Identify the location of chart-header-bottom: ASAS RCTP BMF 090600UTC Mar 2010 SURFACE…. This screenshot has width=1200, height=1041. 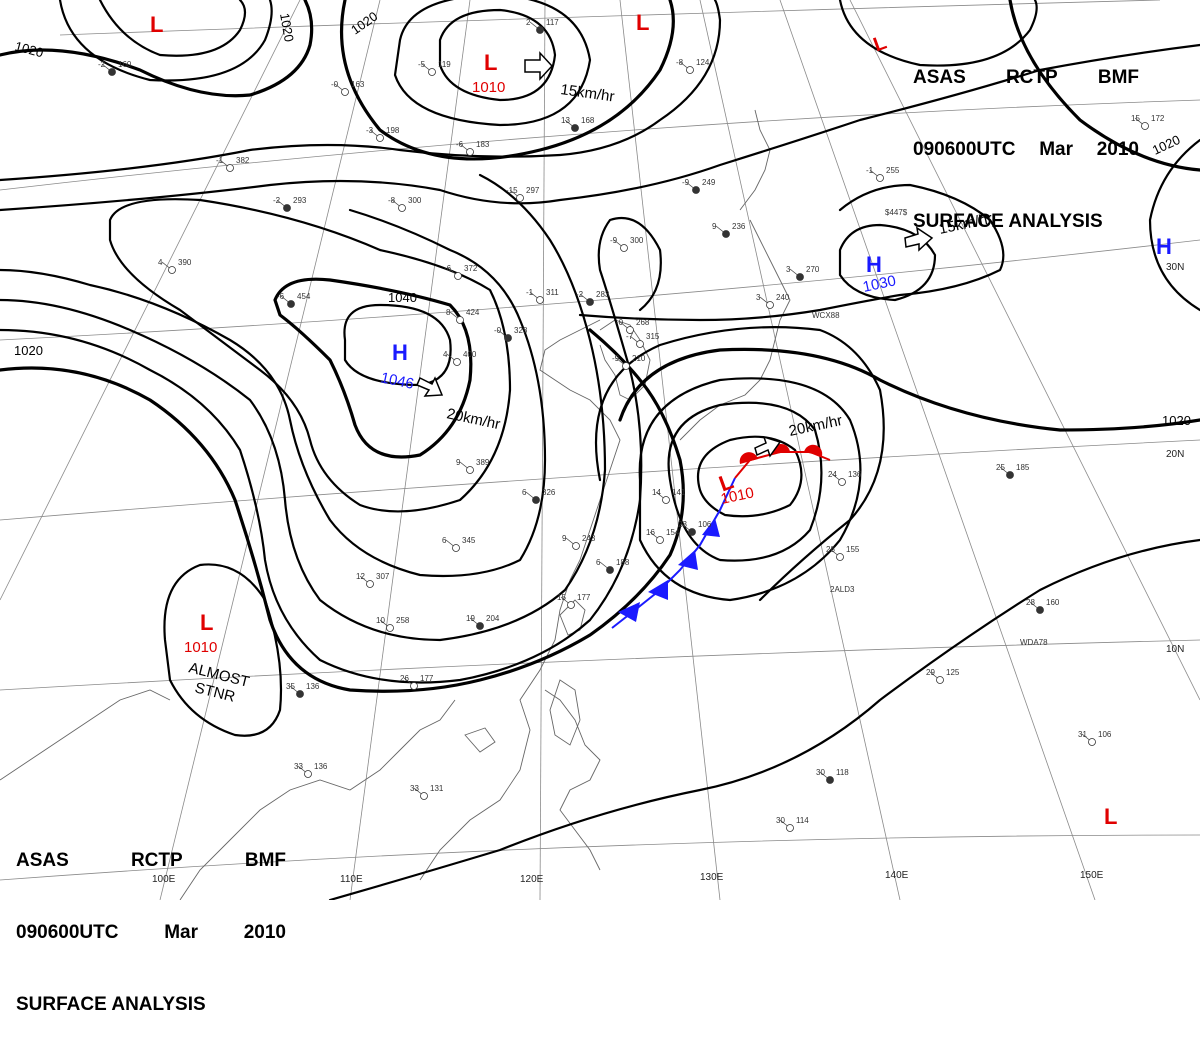
(151, 921).